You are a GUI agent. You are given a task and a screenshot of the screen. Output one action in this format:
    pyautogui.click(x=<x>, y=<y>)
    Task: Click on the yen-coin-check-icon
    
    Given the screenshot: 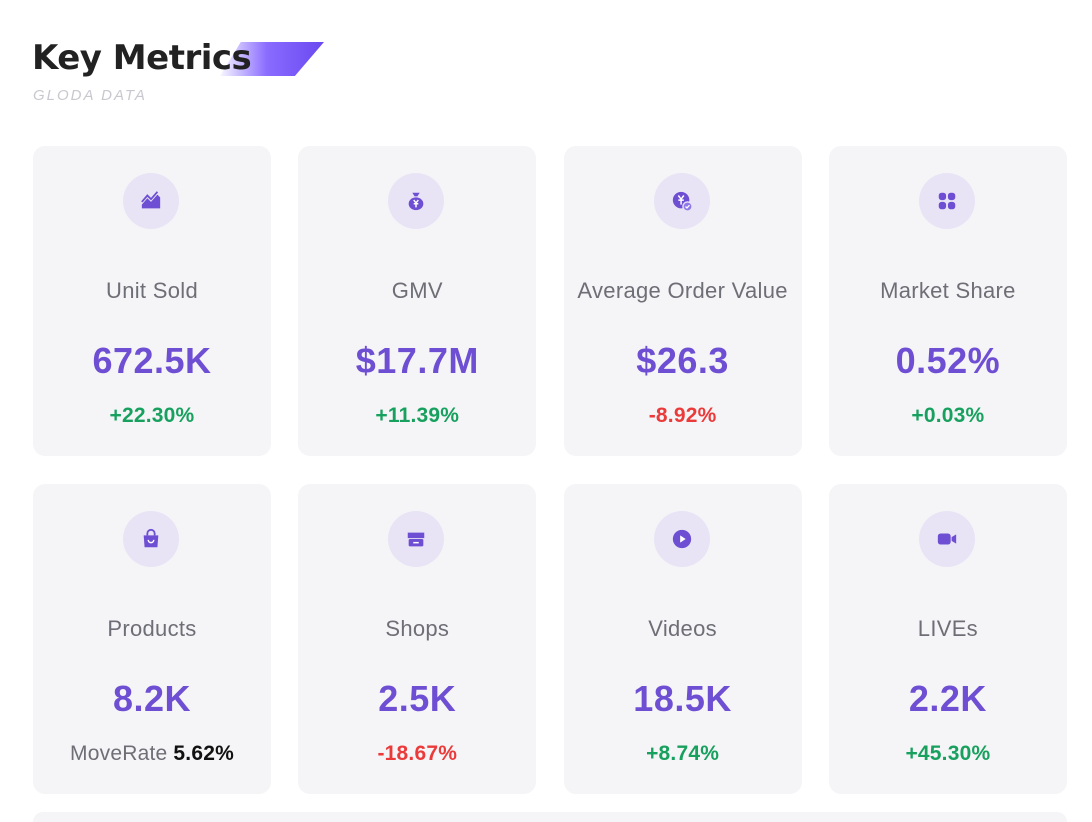 What is the action you would take?
    pyautogui.click(x=681, y=201)
    